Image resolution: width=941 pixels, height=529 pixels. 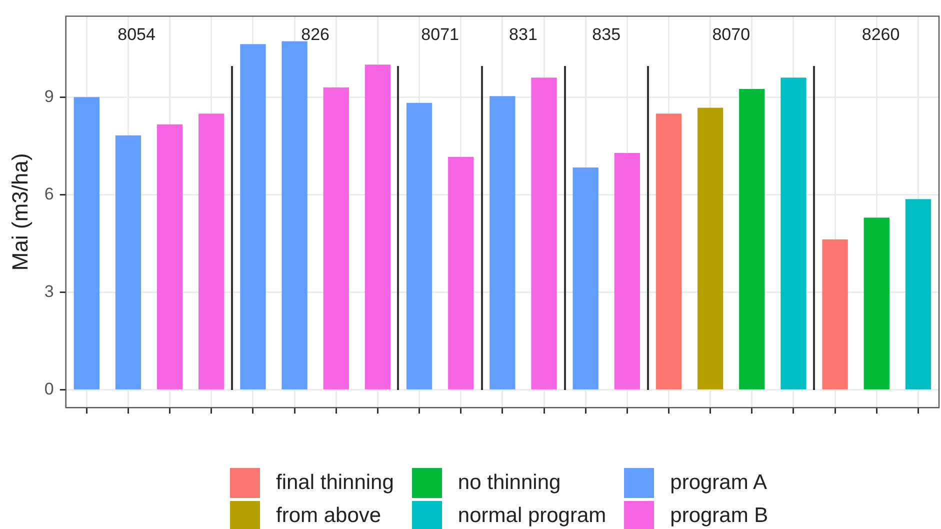 What do you see at coordinates (19, 212) in the screenshot?
I see `y-axis-title: Mai (m3/ha)` at bounding box center [19, 212].